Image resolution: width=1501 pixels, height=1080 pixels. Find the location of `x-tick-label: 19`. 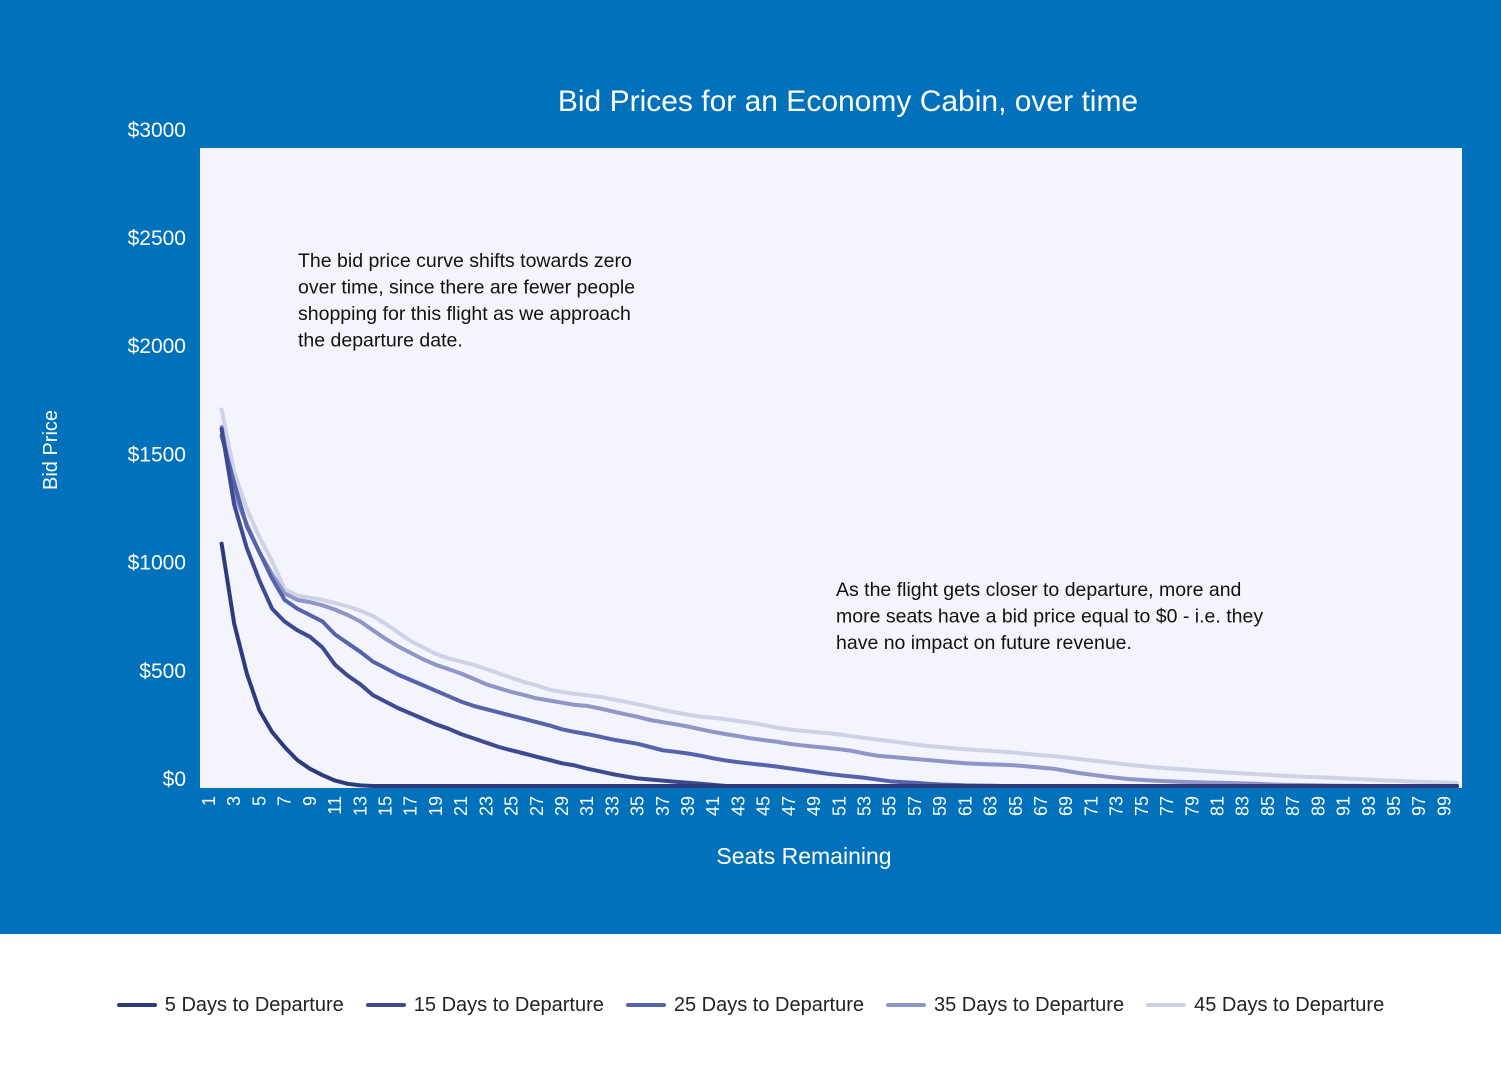

x-tick-label: 19 is located at coordinates (436, 806).